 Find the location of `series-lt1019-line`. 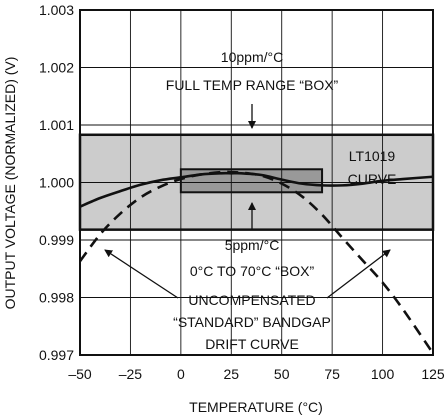

series-lt1019-line is located at coordinates (256, 189).